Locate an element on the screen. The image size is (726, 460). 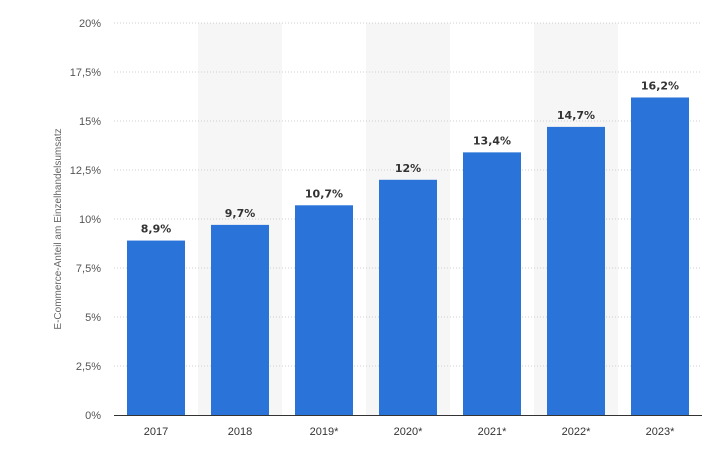
y-tick-label: 0% is located at coordinates (93, 416).